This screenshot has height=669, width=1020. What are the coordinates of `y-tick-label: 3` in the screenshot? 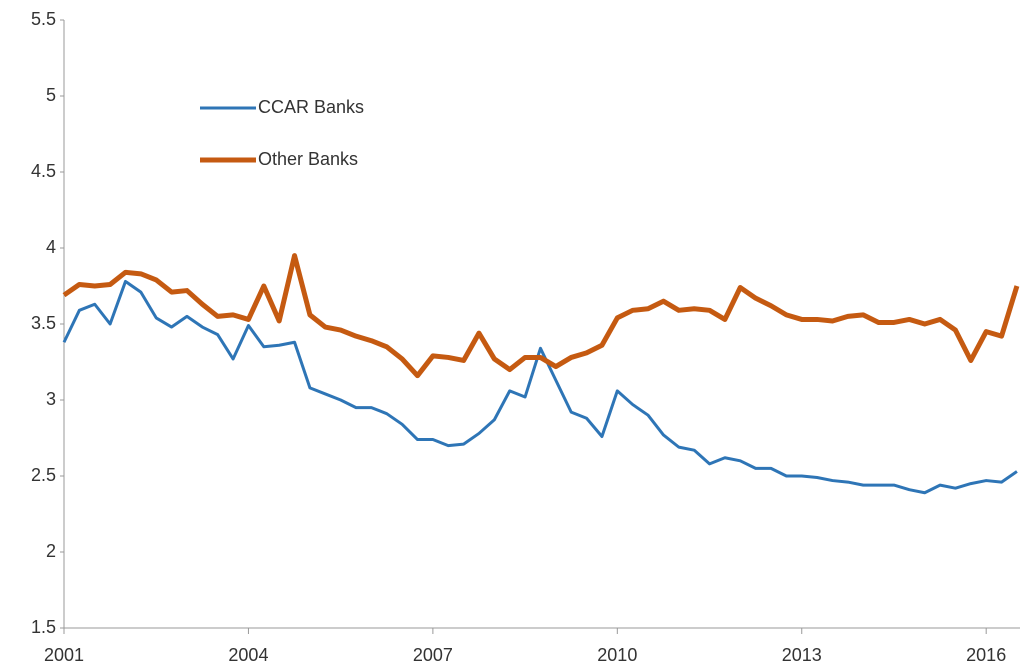 It's located at (51, 399).